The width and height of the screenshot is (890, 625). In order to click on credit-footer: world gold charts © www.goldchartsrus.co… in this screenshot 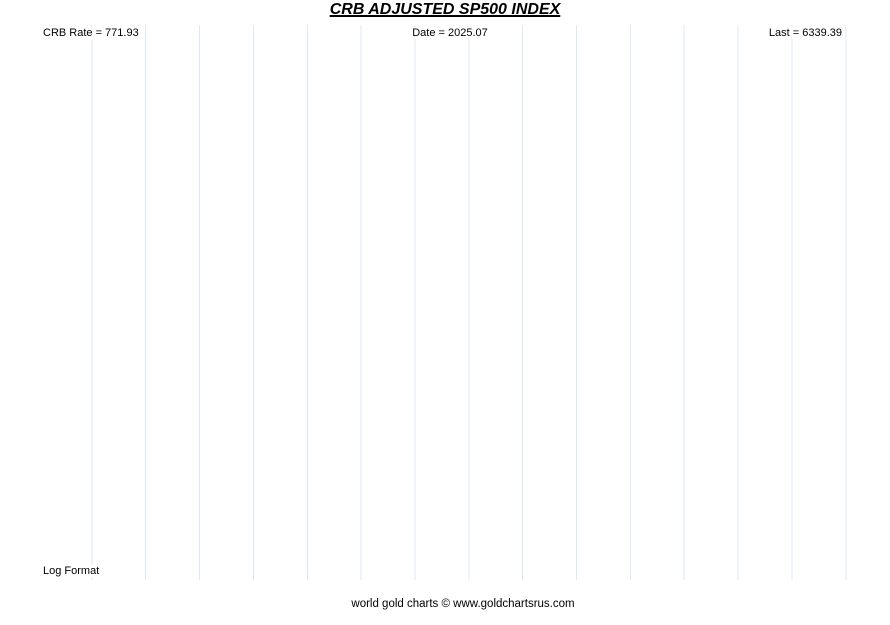, I will do `click(463, 604)`.